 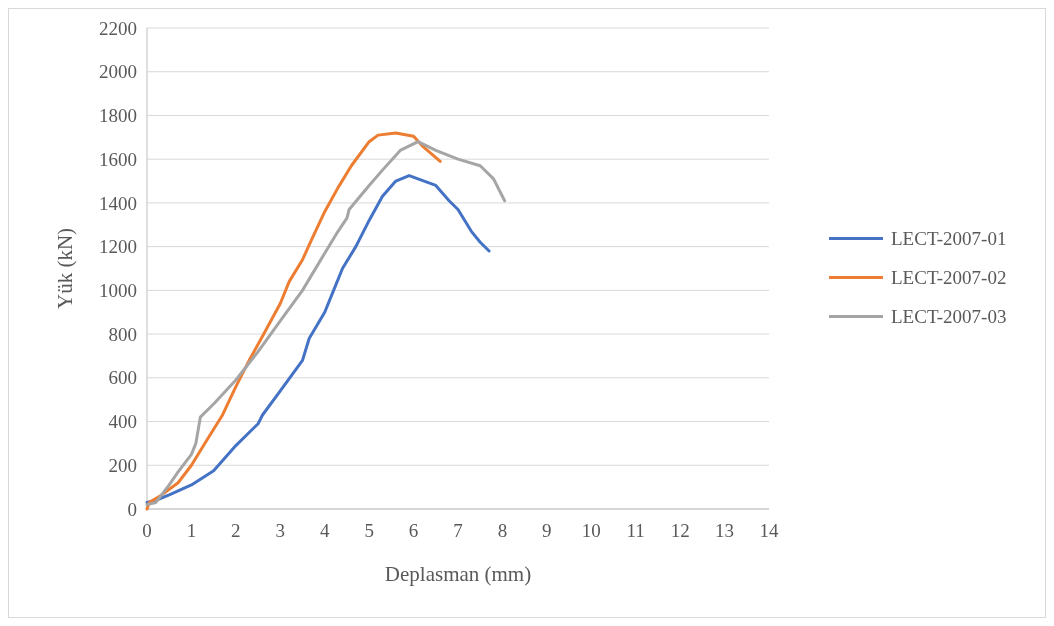 I want to click on y-tick-label: 2200, so click(x=118, y=28).